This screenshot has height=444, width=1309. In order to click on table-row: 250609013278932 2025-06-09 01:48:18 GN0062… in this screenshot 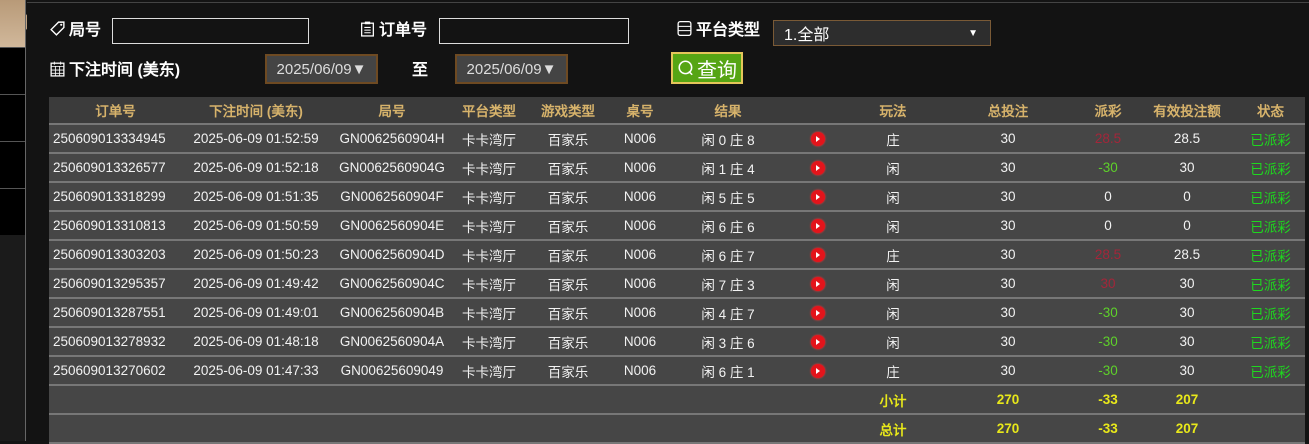, I will do `click(677, 342)`.